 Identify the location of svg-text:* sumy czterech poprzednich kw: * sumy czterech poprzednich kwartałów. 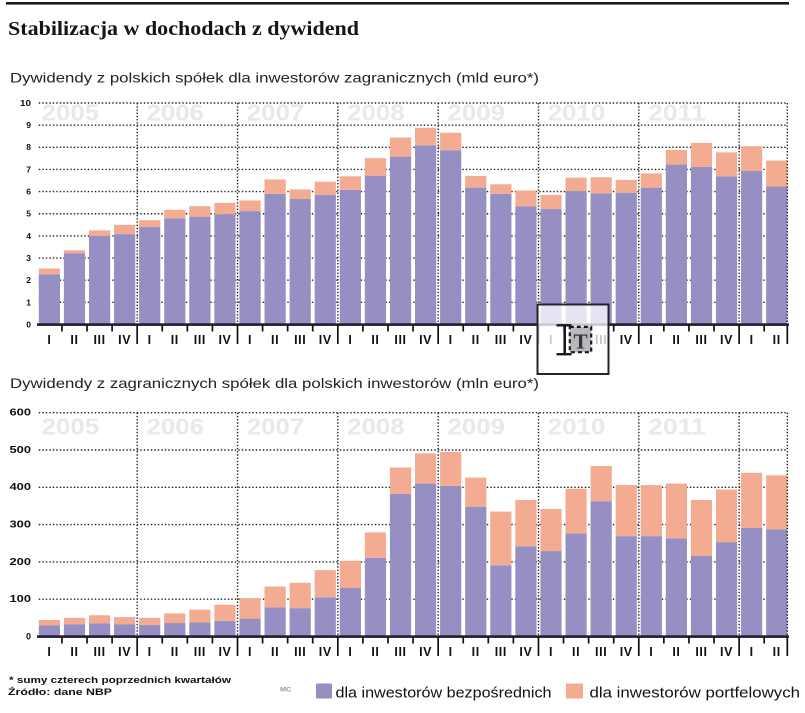
(120, 680).